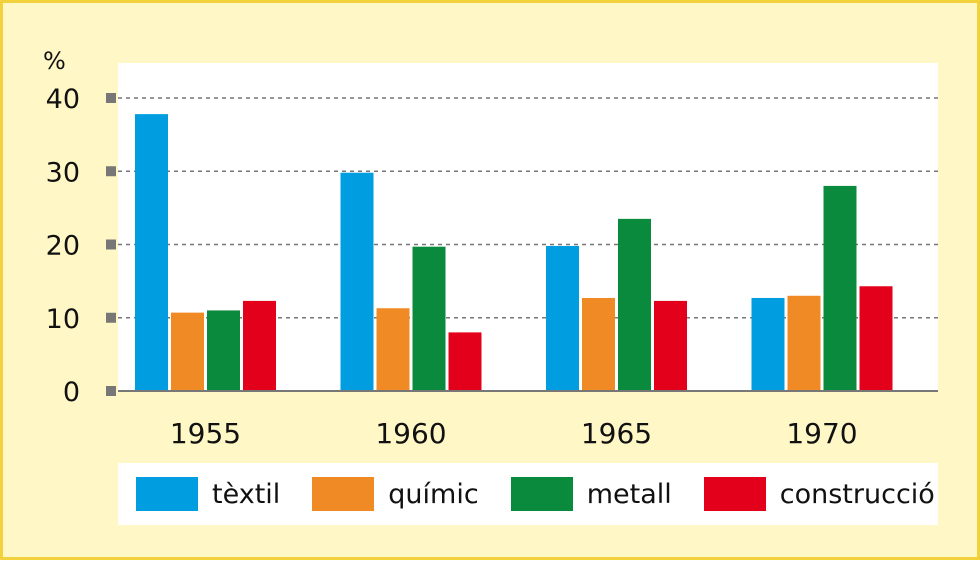  What do you see at coordinates (410, 433) in the screenshot?
I see `x-tick-label: 1960` at bounding box center [410, 433].